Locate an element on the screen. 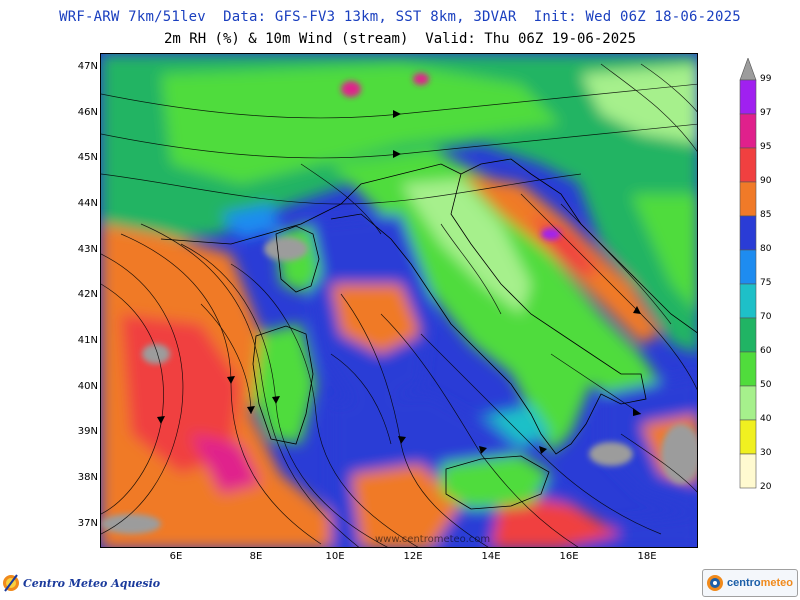  logo-right-main: centro is located at coordinates (744, 583).